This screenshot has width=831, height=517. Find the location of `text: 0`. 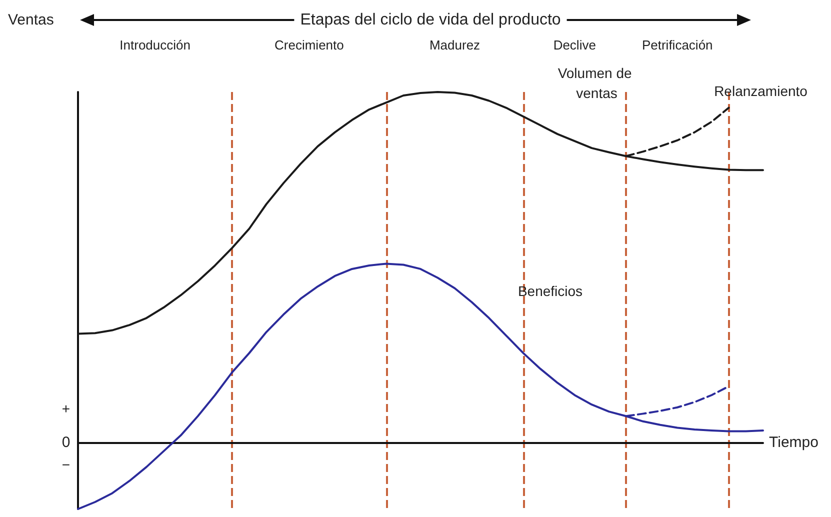

text: 0 is located at coordinates (66, 442).